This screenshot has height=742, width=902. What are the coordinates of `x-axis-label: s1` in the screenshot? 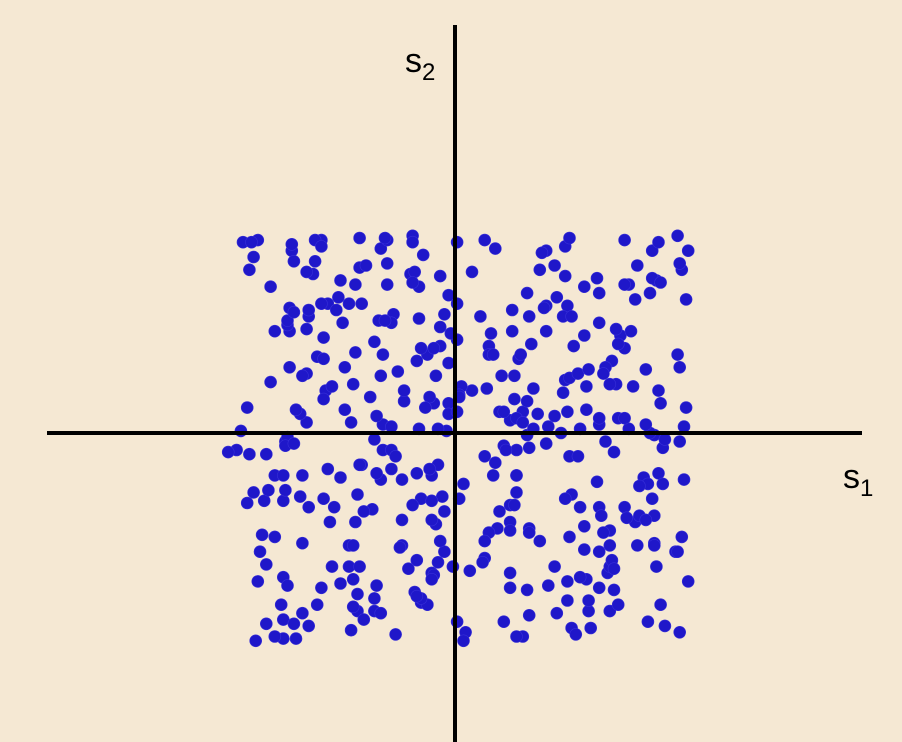 It's located at (858, 480).